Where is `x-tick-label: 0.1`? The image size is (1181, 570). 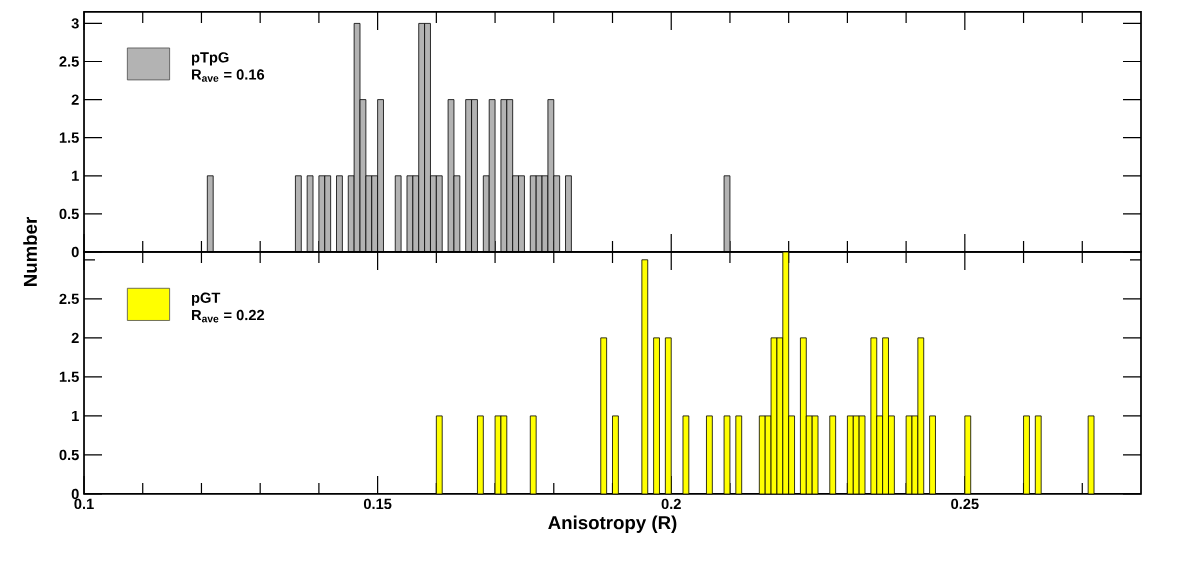 x-tick-label: 0.1 is located at coordinates (84, 504).